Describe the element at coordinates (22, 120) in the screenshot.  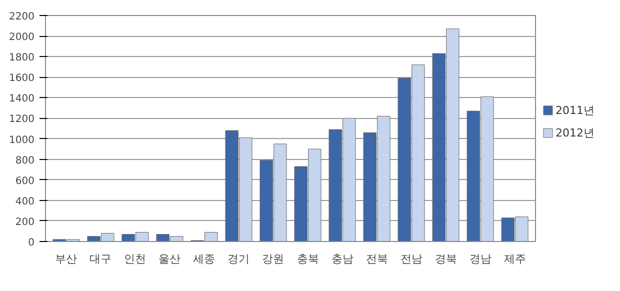
I see `y-tick-label: 1200` at that location.